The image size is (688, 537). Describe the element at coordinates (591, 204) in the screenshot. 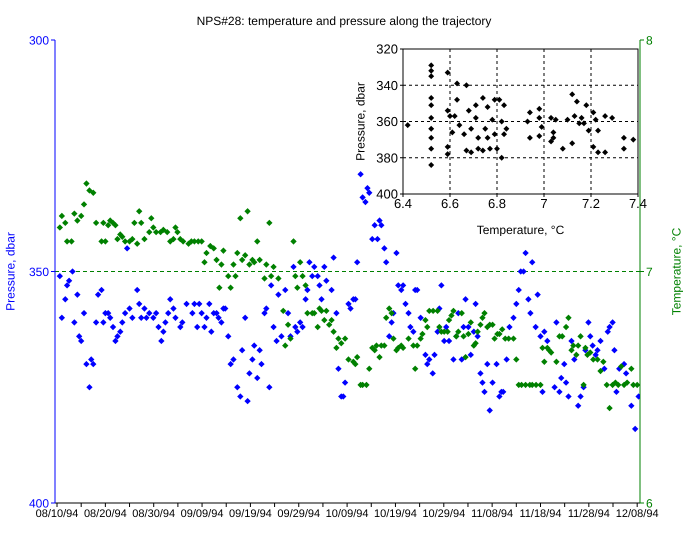

I see `x-tick-label: 7.2` at that location.